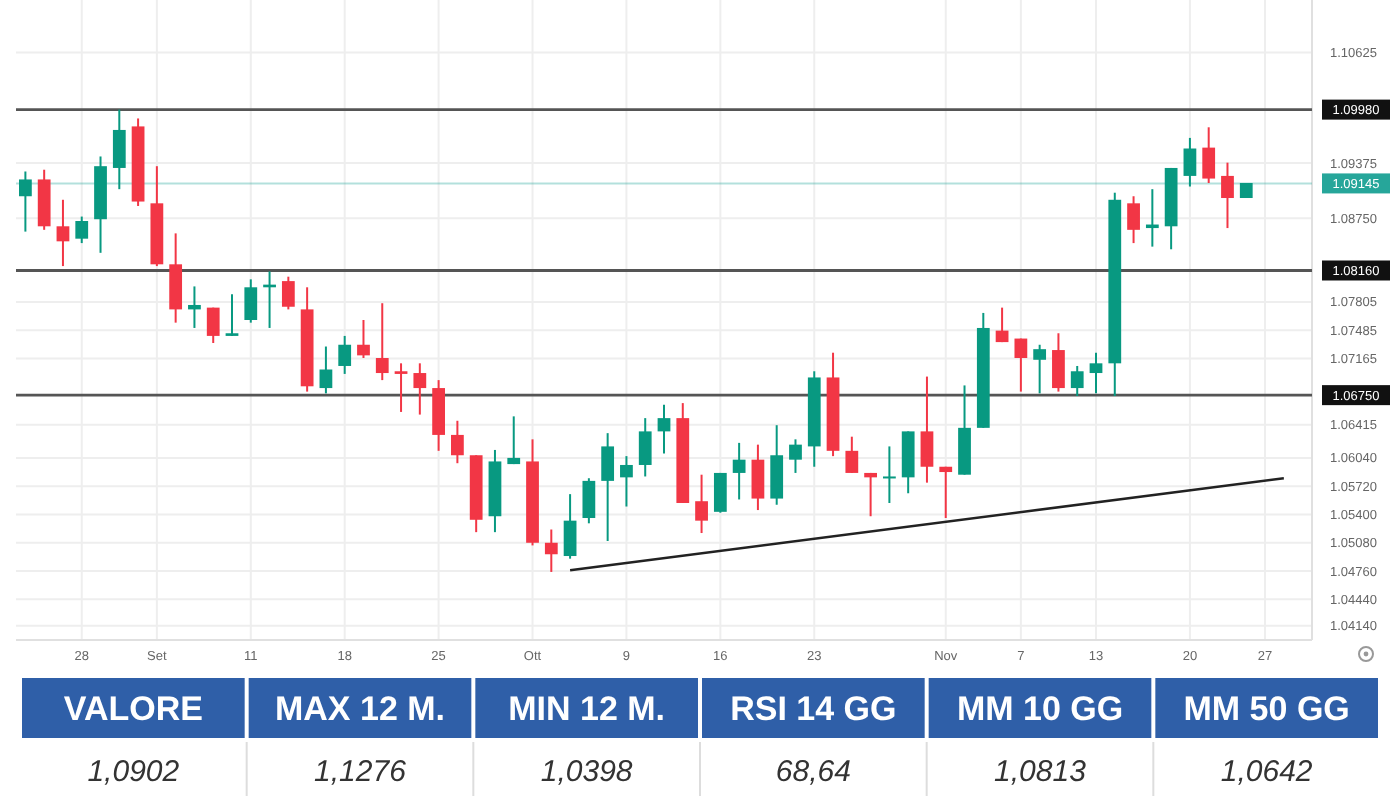 The width and height of the screenshot is (1400, 800). I want to click on text: 1,0398, so click(586, 771).